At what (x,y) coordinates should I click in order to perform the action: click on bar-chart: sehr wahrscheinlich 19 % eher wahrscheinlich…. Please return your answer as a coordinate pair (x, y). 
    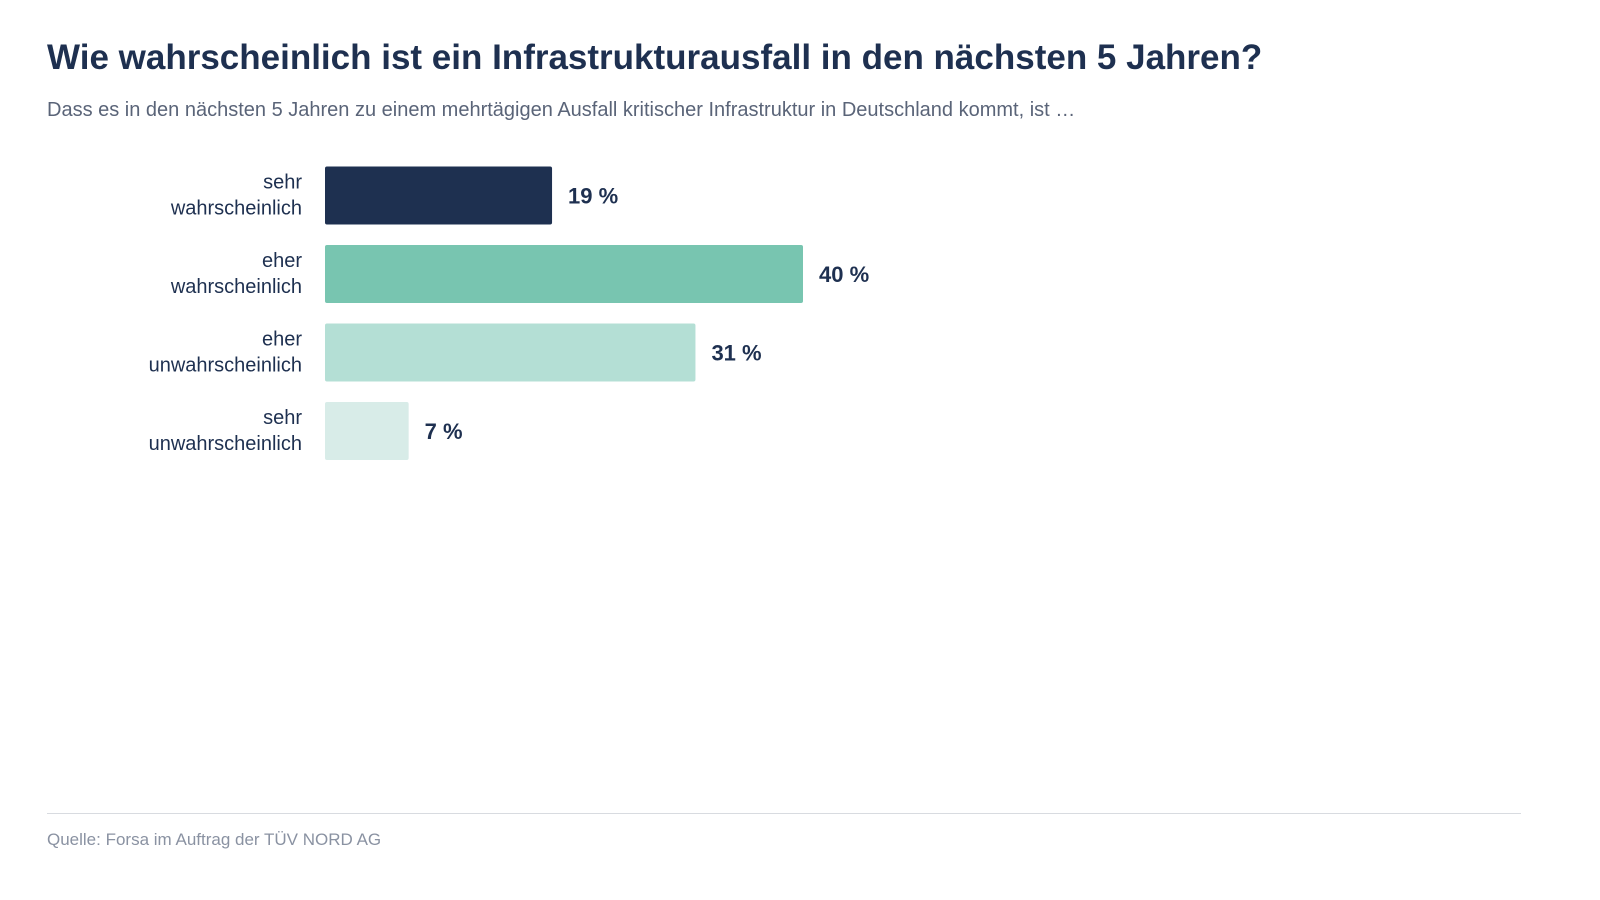
    Looking at the image, I should click on (509, 313).